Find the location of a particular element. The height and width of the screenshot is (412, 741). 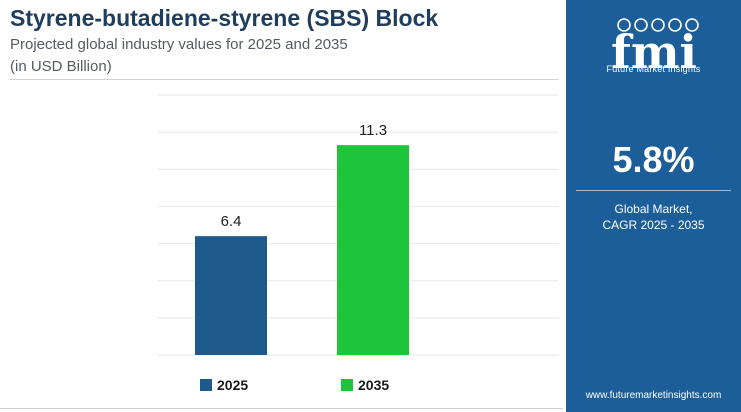

data-label-2025: 6.4 is located at coordinates (231, 221).